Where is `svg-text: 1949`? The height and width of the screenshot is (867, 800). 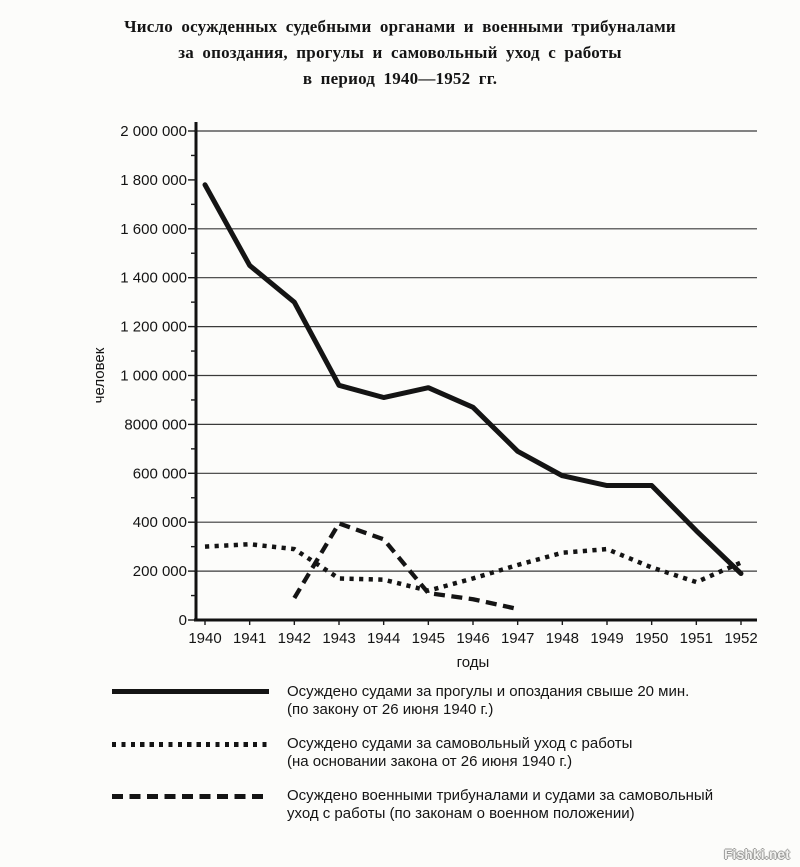 svg-text: 1949 is located at coordinates (606, 638).